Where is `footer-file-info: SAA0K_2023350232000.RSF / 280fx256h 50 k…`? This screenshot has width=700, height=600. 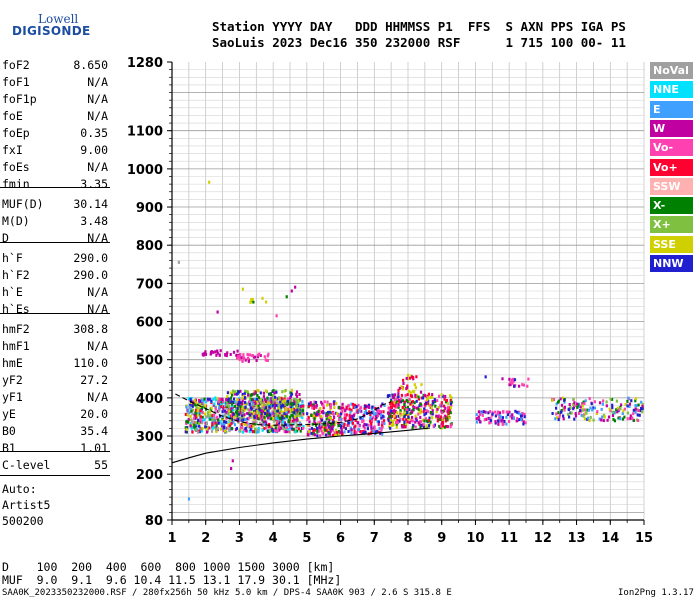
footer-file-info: SAA0K_2023350232000.RSF / 280fx256h 50 k… is located at coordinates (227, 593).